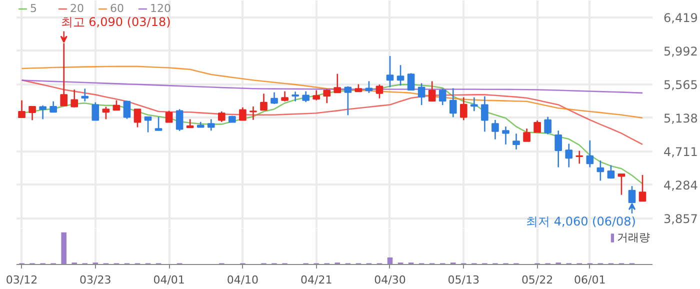 The height and width of the screenshot is (289, 700). I want to click on x-tick-label: 04/21, so click(316, 280).